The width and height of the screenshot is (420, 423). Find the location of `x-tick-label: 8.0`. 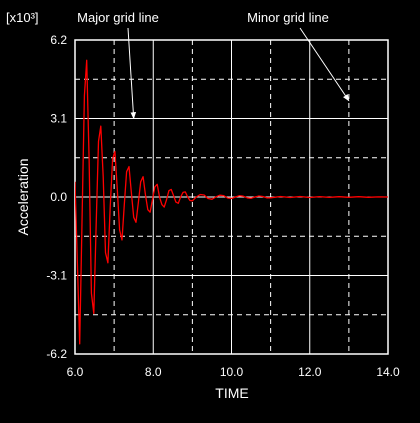

x-tick-label: 8.0 is located at coordinates (153, 372).